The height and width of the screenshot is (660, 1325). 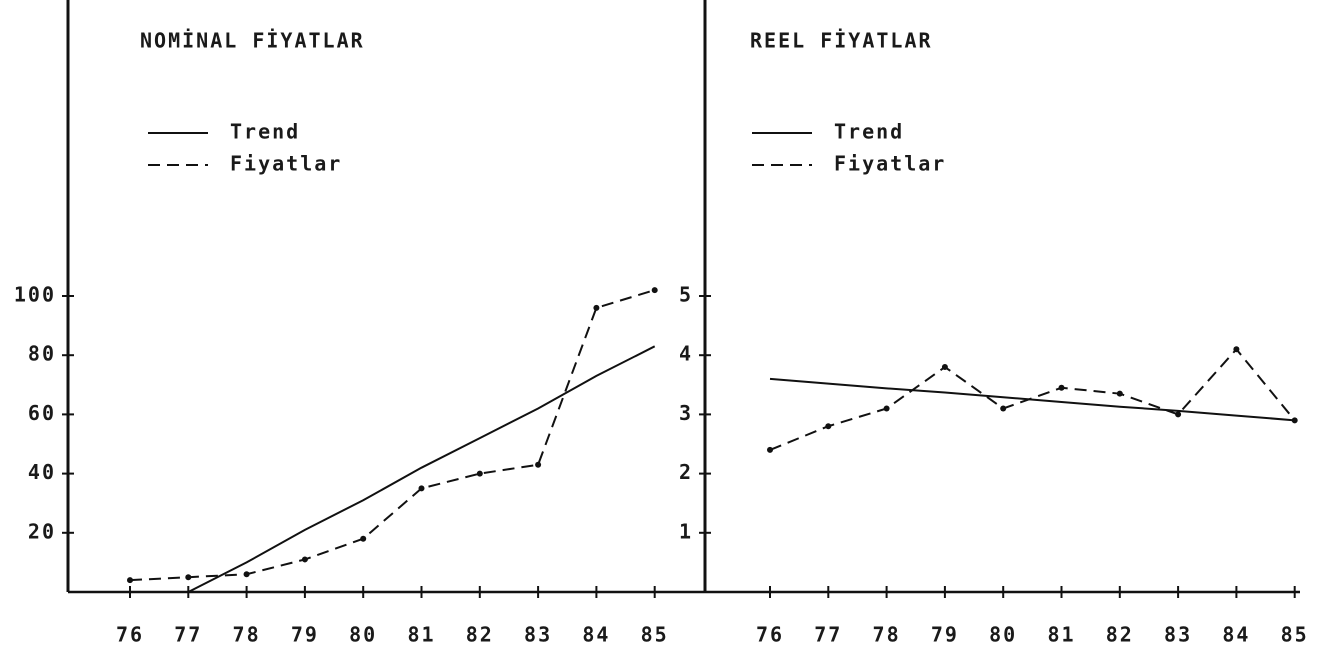 I want to click on y-tick-label: 20, so click(x=42, y=531).